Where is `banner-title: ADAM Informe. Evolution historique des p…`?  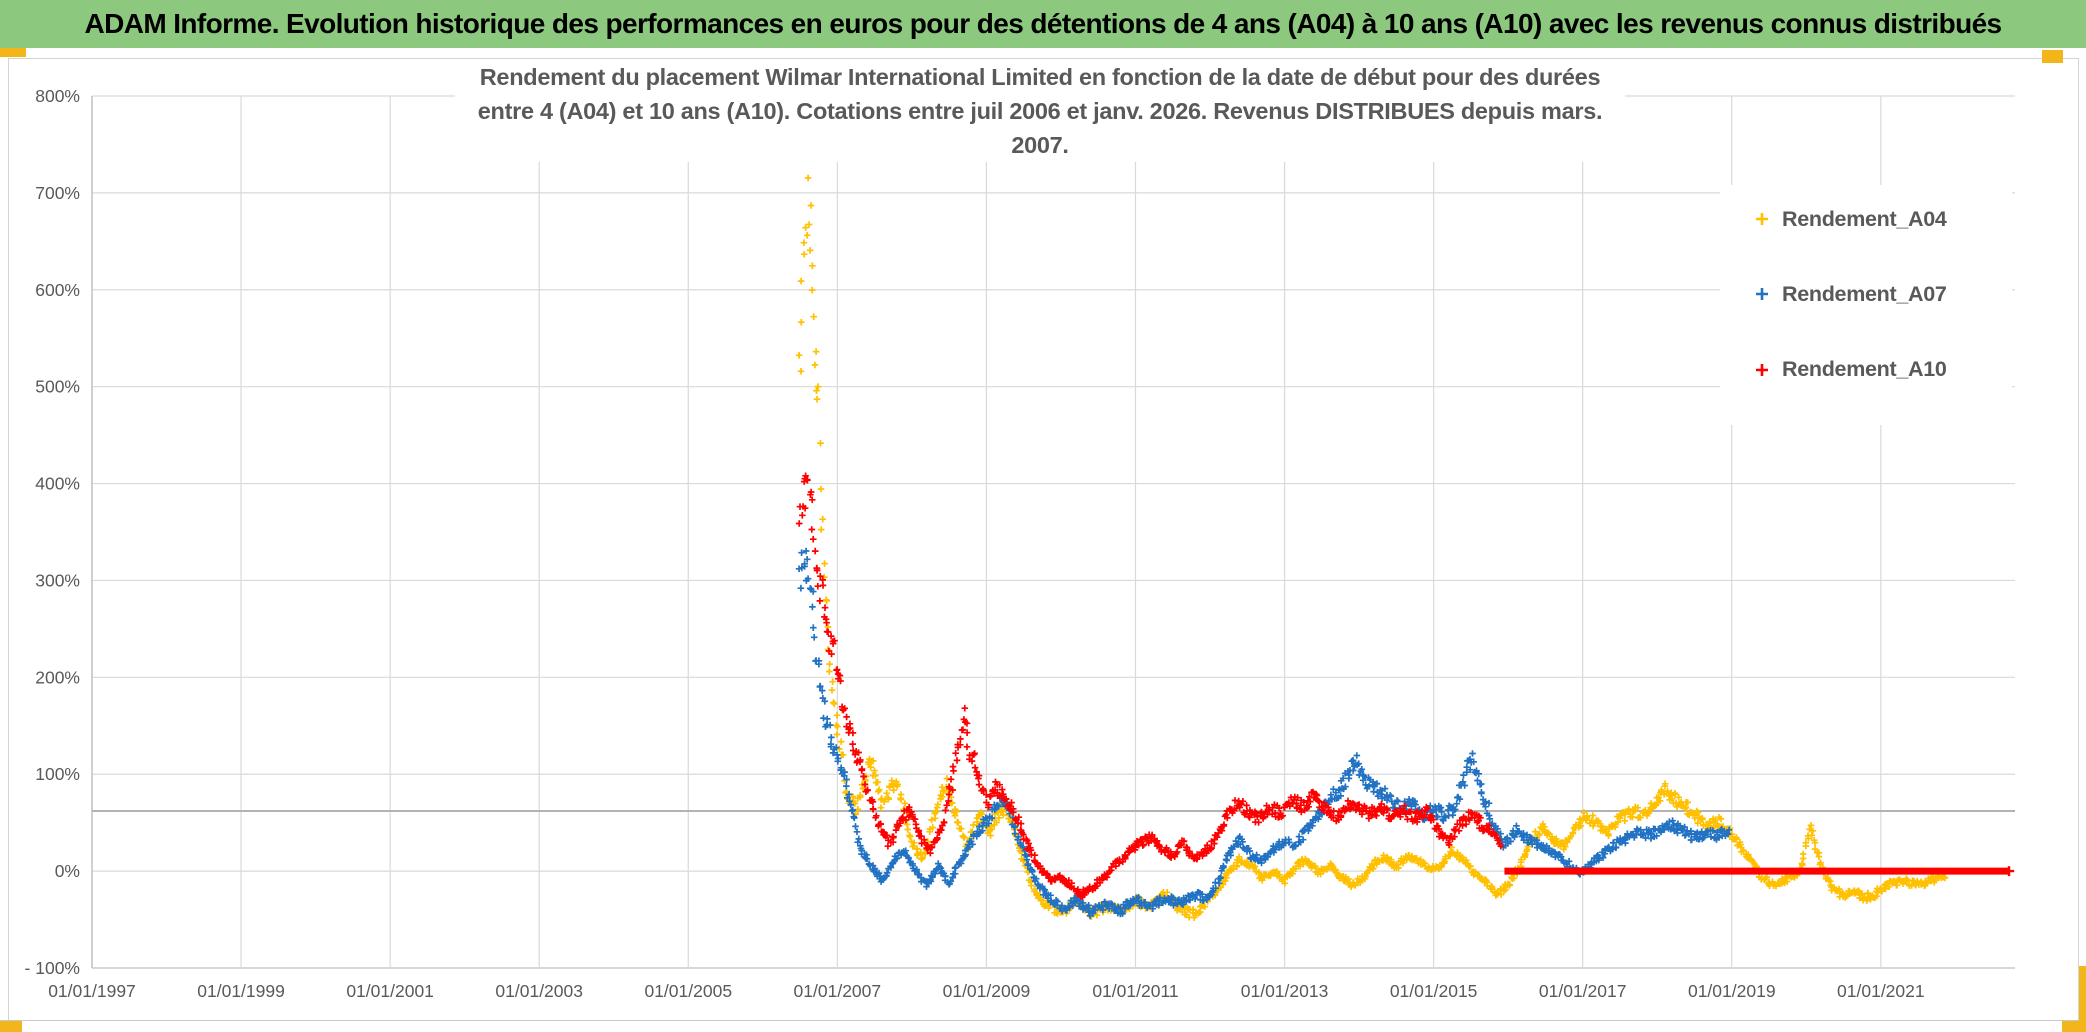 banner-title: ADAM Informe. Evolution historique des p… is located at coordinates (1043, 23).